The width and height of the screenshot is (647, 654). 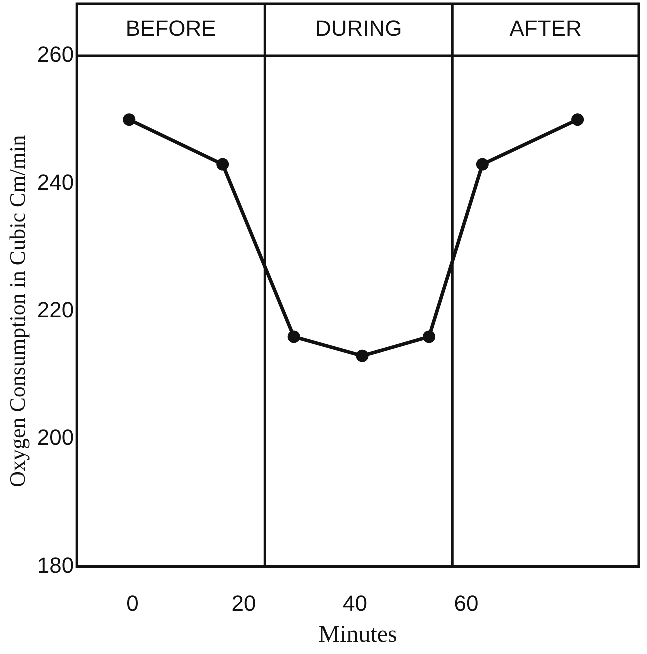 What do you see at coordinates (546, 29) in the screenshot?
I see `text: AFTER` at bounding box center [546, 29].